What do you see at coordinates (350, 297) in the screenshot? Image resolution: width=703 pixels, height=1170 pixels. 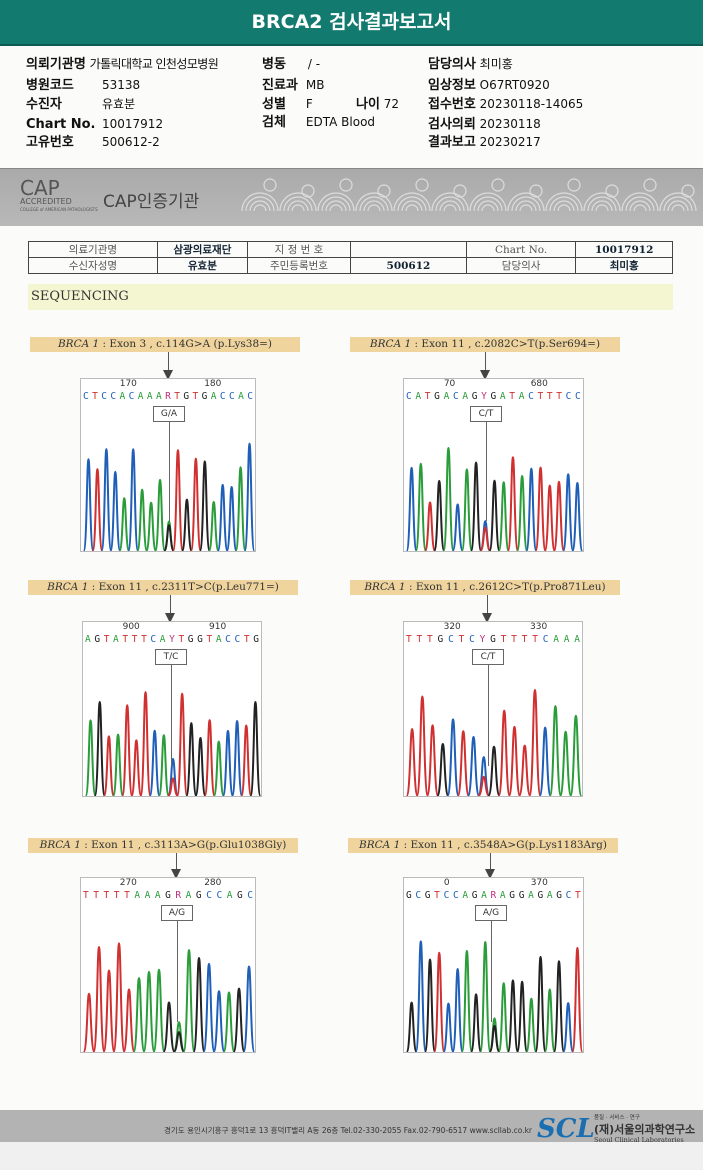 I see `section-heading: SEQUENCING` at bounding box center [350, 297].